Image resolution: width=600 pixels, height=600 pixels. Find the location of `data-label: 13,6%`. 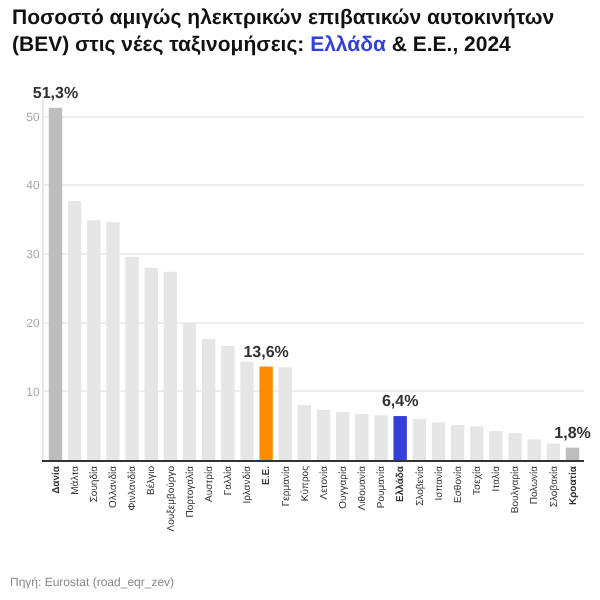

data-label: 13,6% is located at coordinates (266, 351).